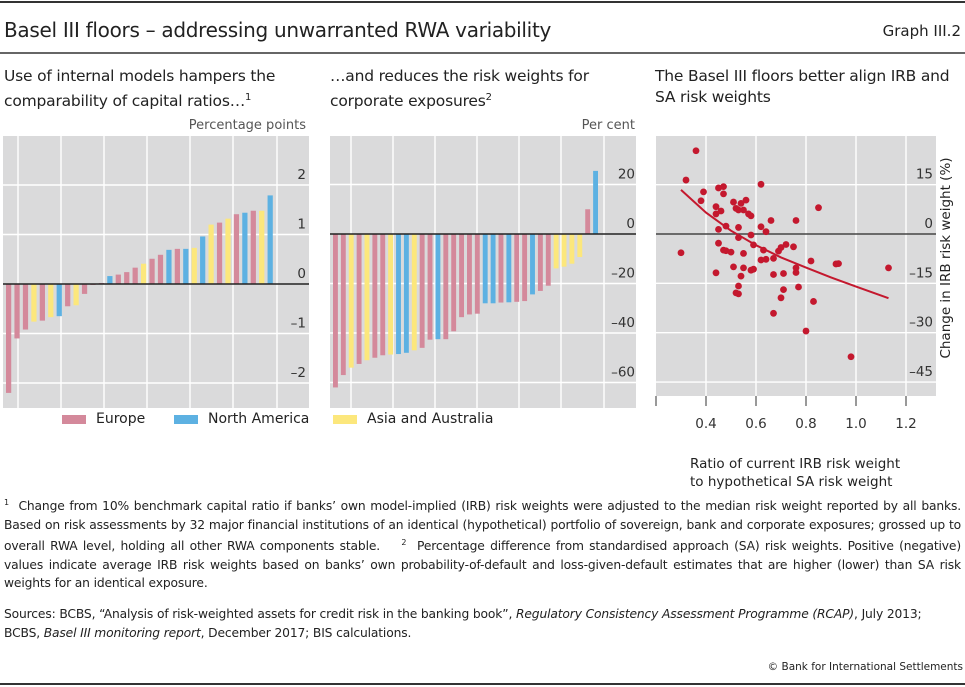 The height and width of the screenshot is (687, 965). I want to click on panel1-ytick-label: –1, so click(298, 324).